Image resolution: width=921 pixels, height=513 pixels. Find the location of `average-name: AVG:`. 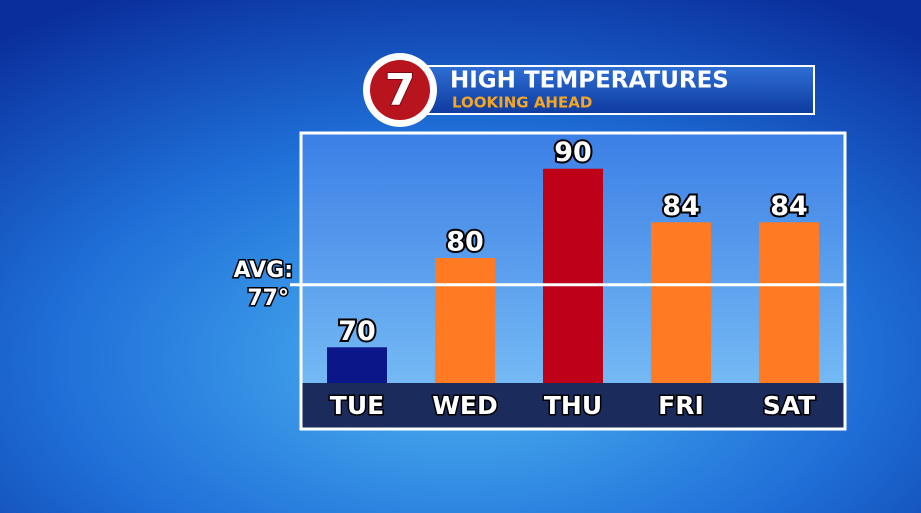

average-name: AVG: is located at coordinates (263, 270).